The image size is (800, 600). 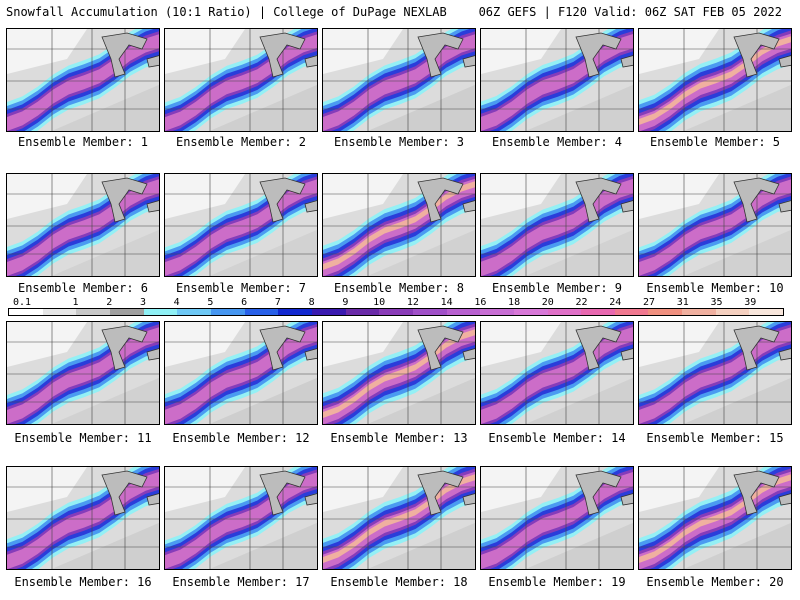 I want to click on colorbar-labels: 0.1 1 2 3 4 5 6 7 8 9 10 12 14 16 18 20 22 24 27 31 35 39, so click(x=396, y=302).